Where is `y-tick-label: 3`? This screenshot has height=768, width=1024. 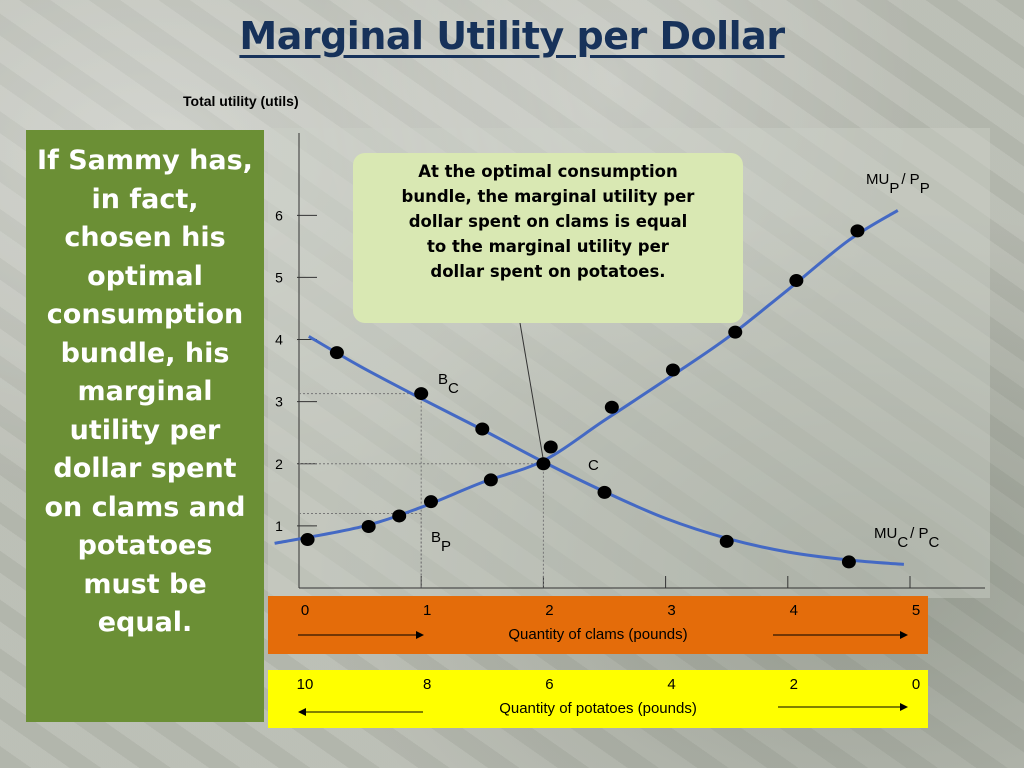 y-tick-label: 3 is located at coordinates (279, 402).